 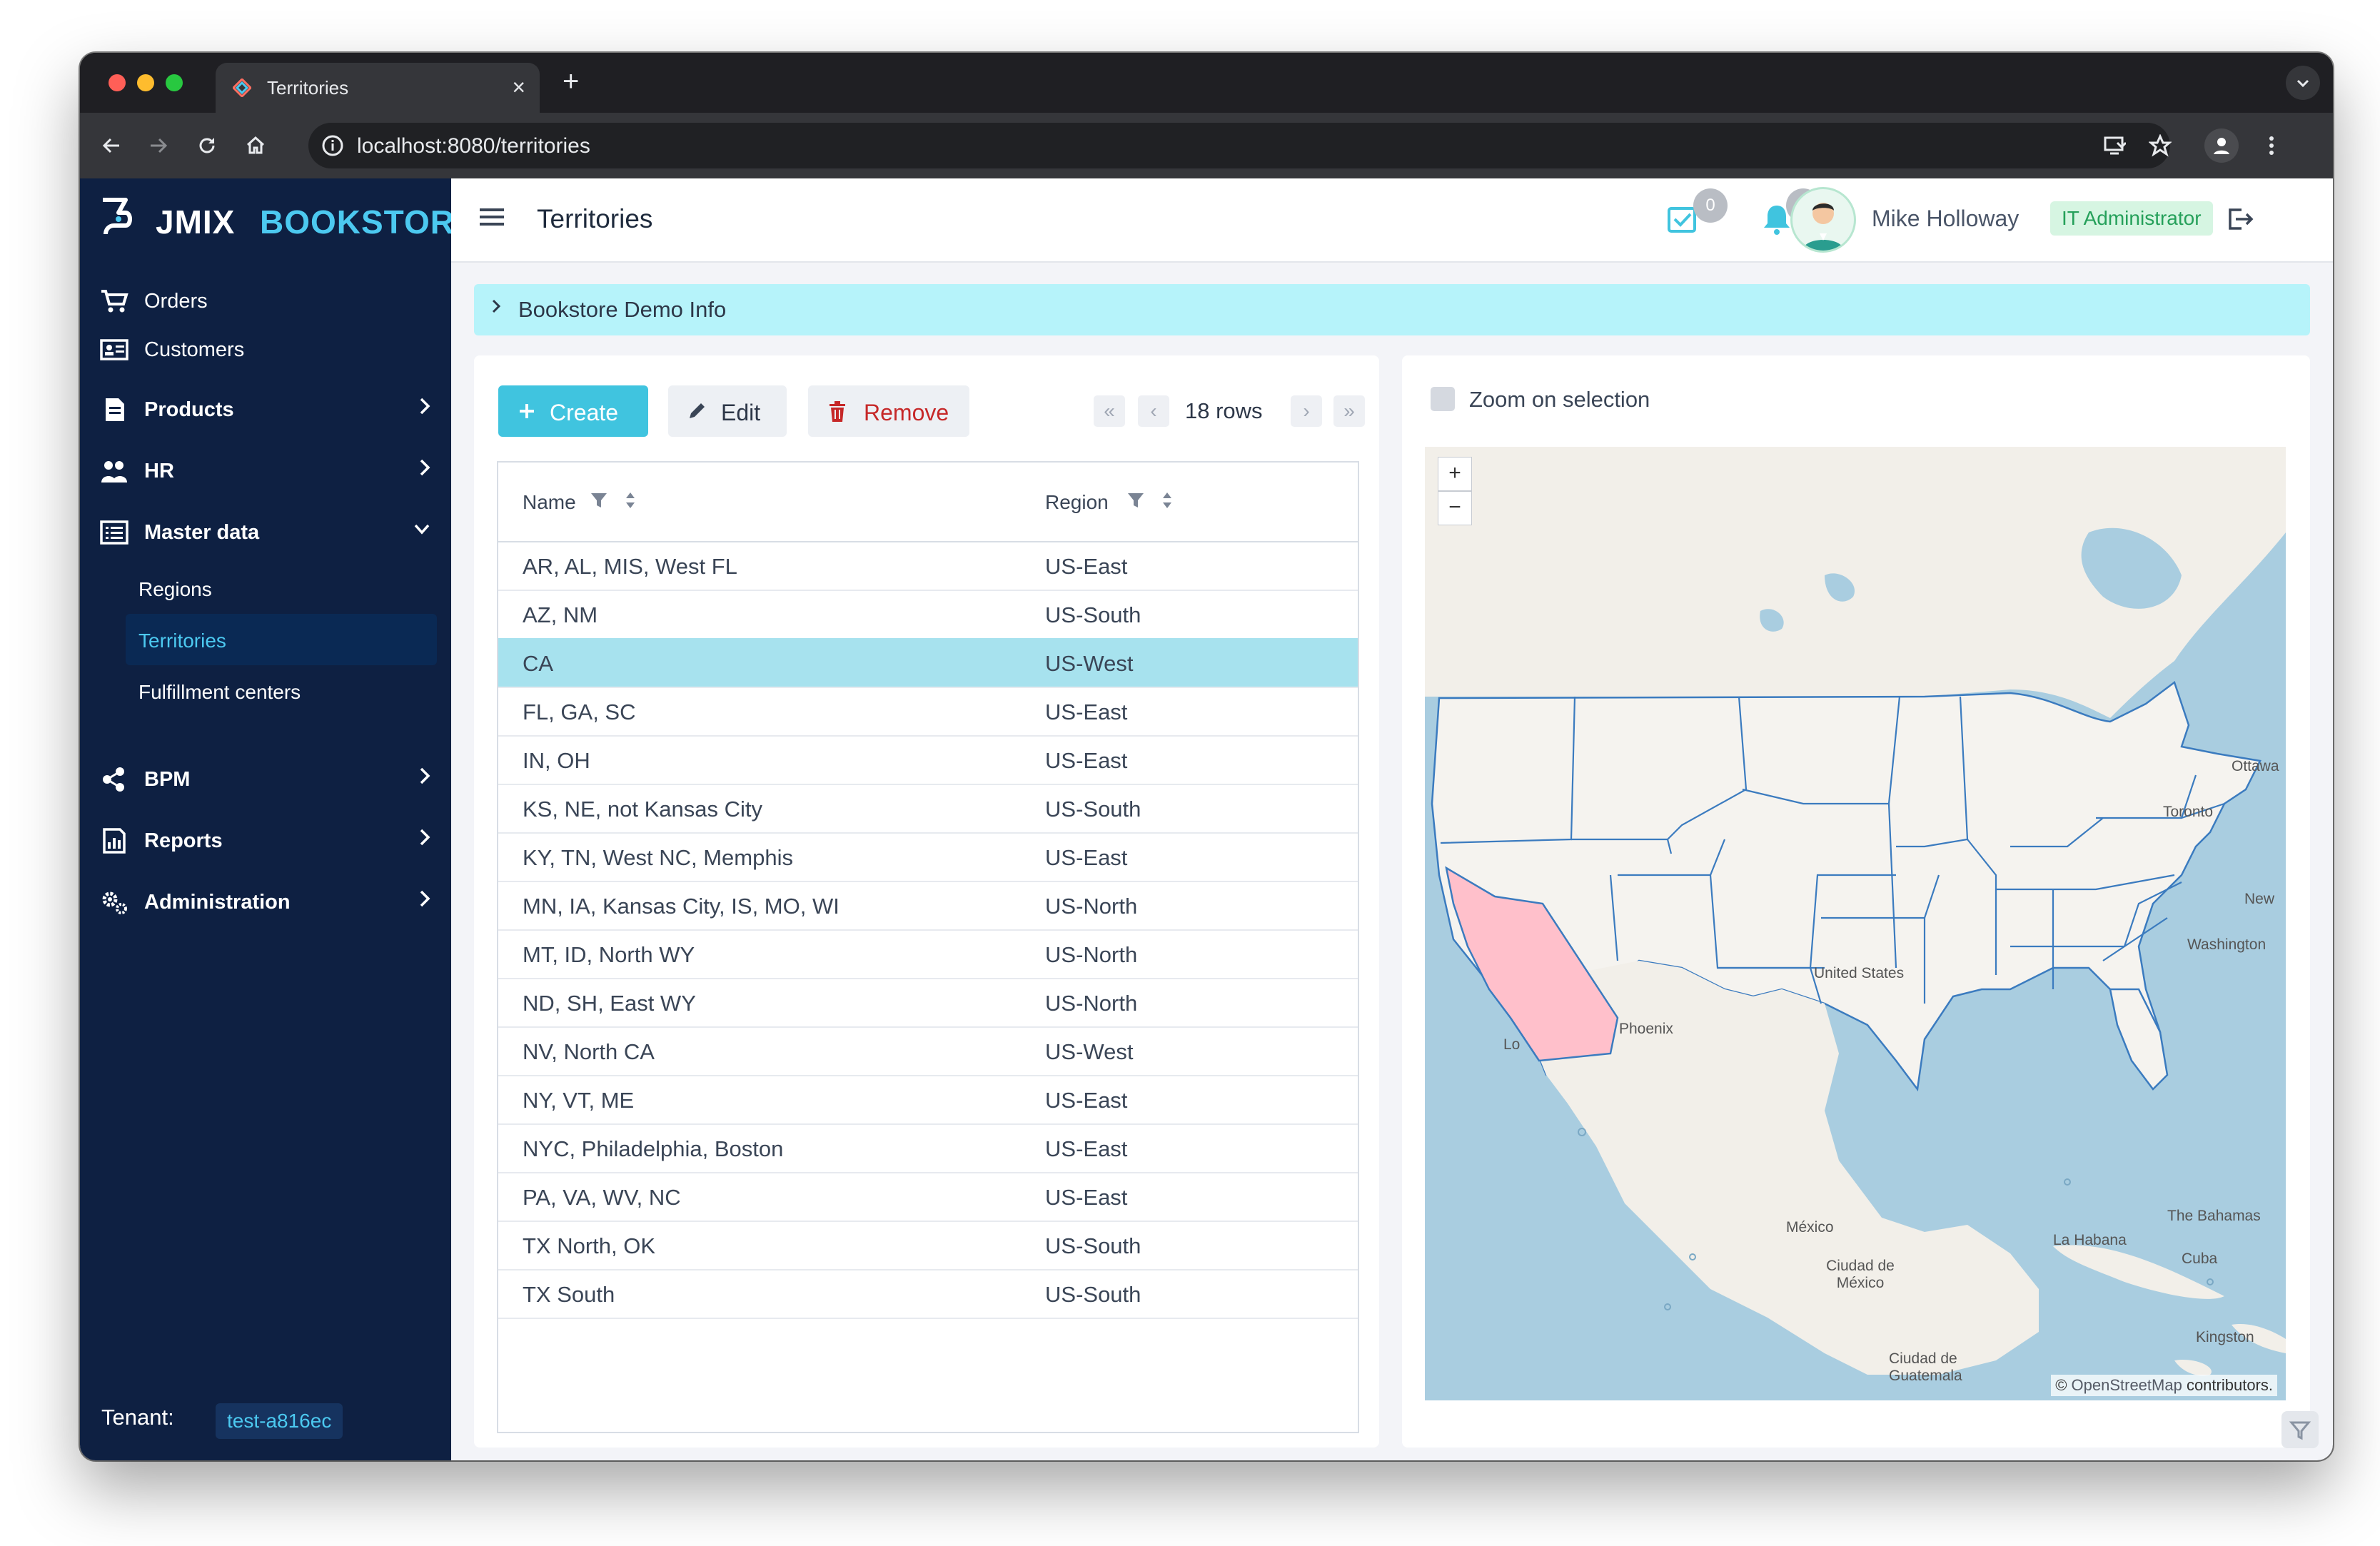 I want to click on table-row: IN, OH US-East, so click(x=928, y=760).